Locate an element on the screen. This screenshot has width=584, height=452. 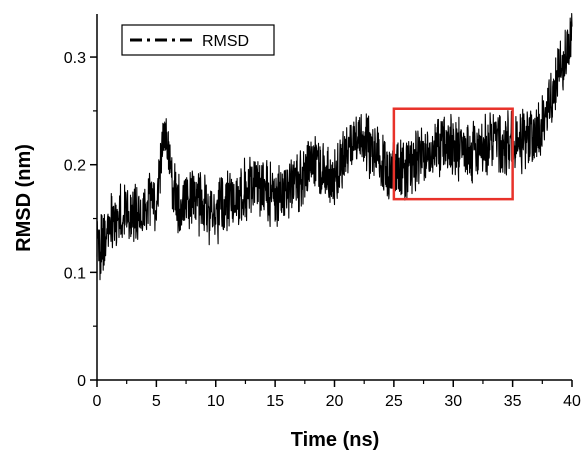
highlight-box is located at coordinates (453, 154).